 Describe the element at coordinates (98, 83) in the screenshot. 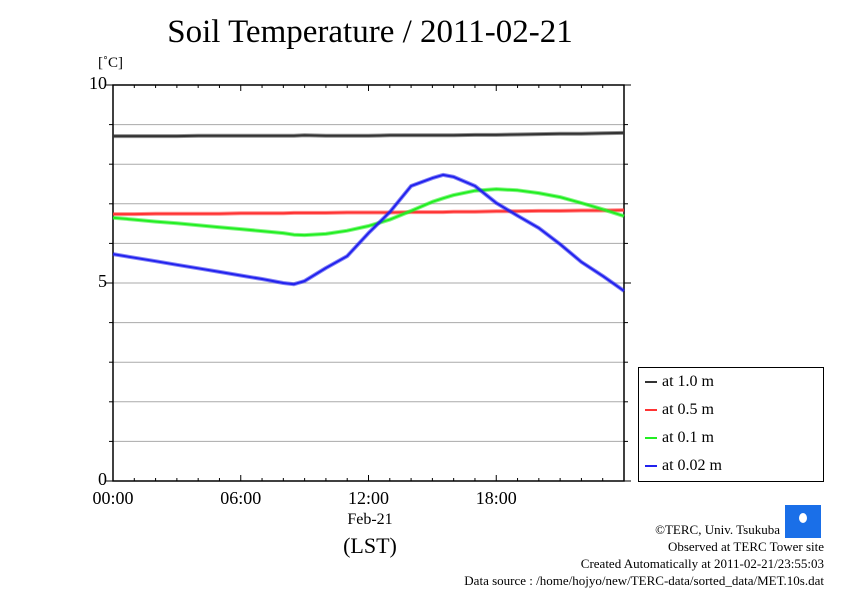

I see `y-tick-label: 10` at that location.